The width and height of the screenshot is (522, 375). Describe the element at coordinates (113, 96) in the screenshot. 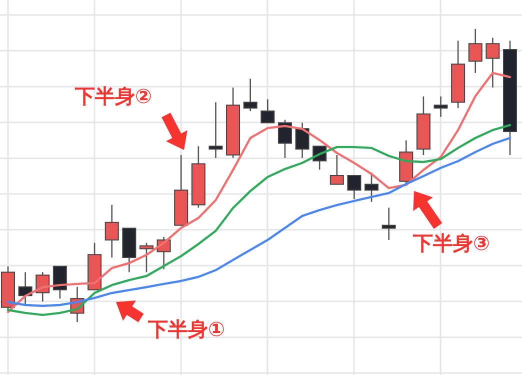

I see `annotation: 下半身②` at that location.